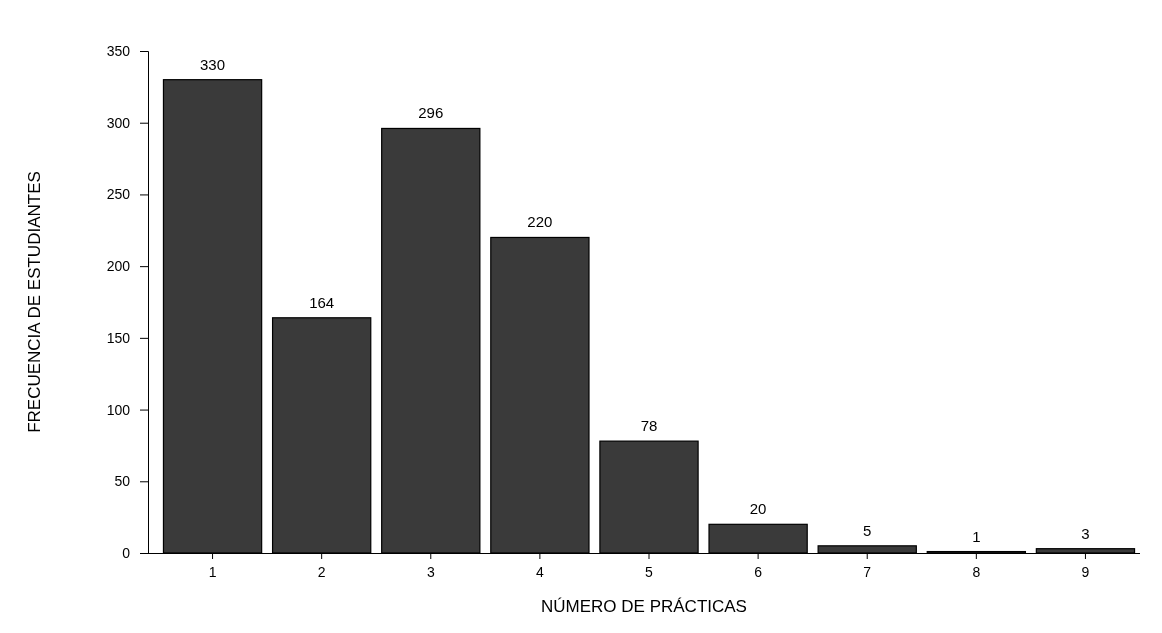 The image size is (1162, 633). Describe the element at coordinates (118, 50) in the screenshot. I see `y-tick-label: 350` at that location.